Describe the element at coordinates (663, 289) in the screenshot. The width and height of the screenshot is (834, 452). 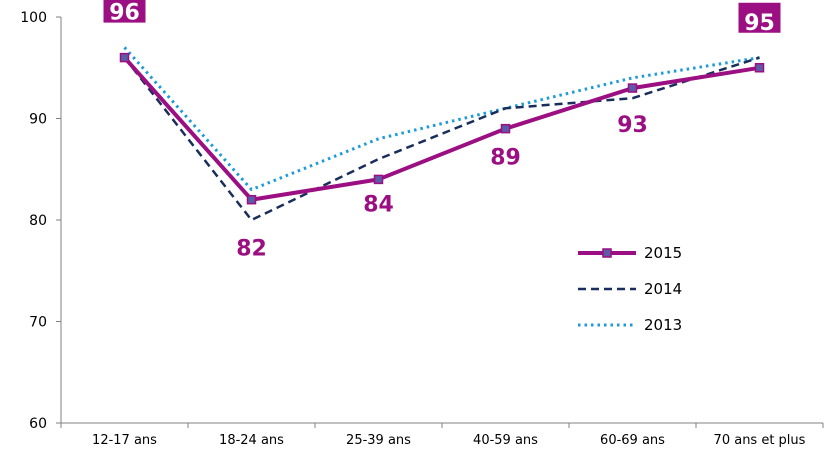
I see `legend-label-2014: 2014` at that location.